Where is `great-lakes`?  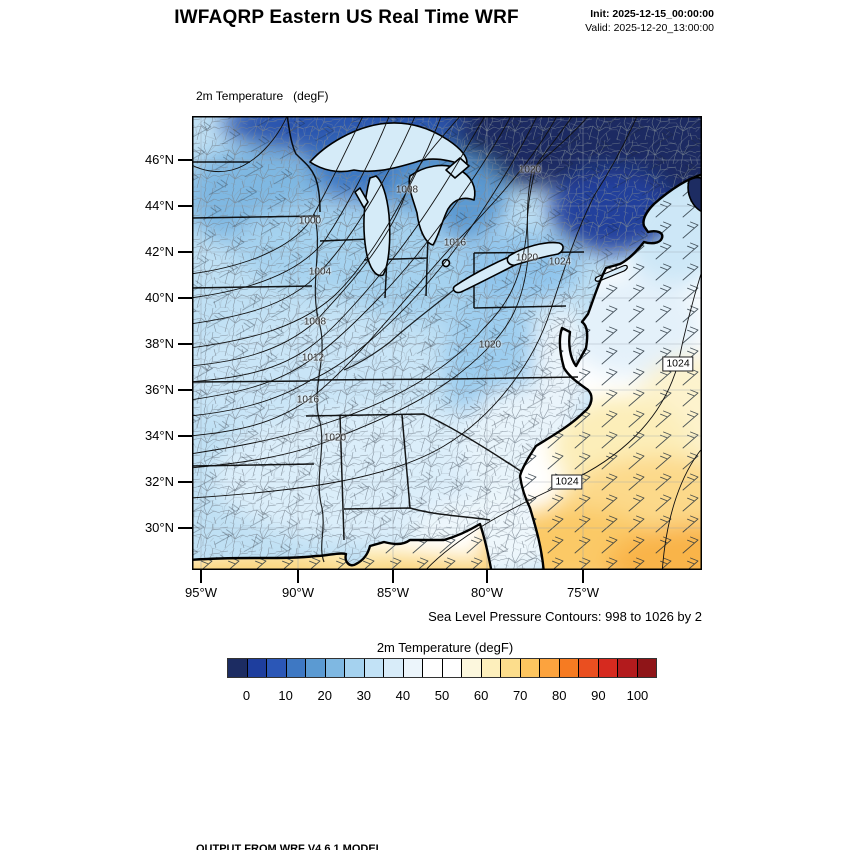 great-lakes is located at coordinates (436, 208).